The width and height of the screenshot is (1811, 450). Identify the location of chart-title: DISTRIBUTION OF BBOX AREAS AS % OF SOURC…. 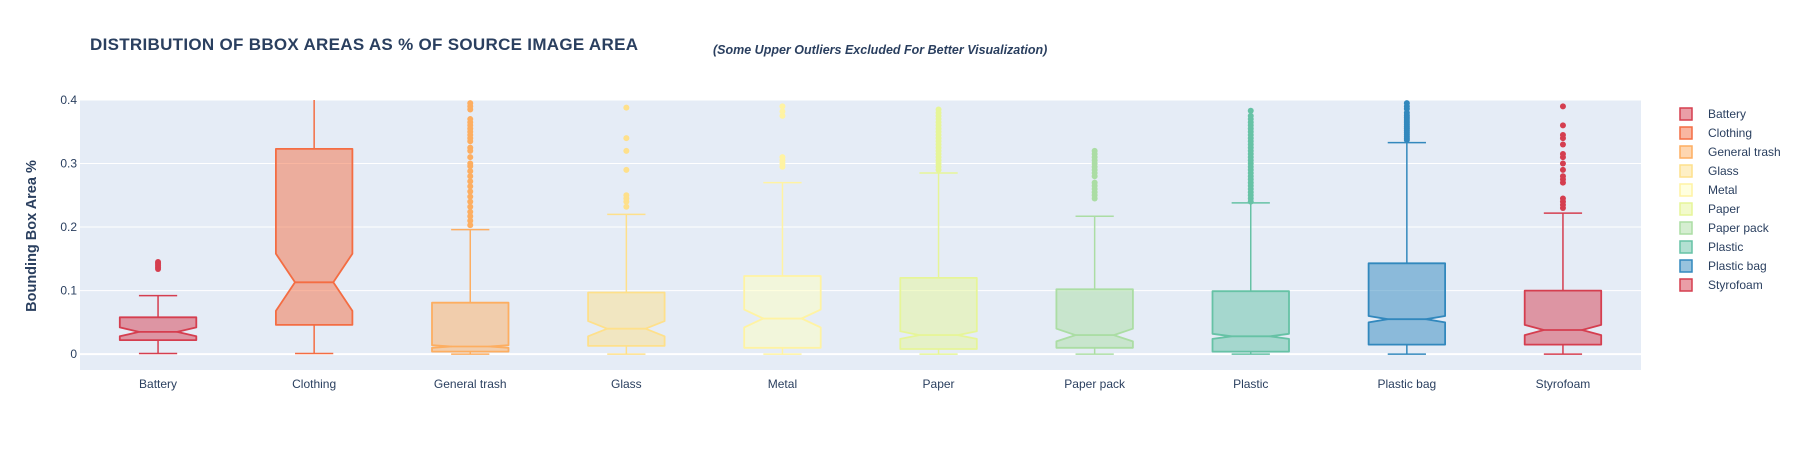
(364, 44).